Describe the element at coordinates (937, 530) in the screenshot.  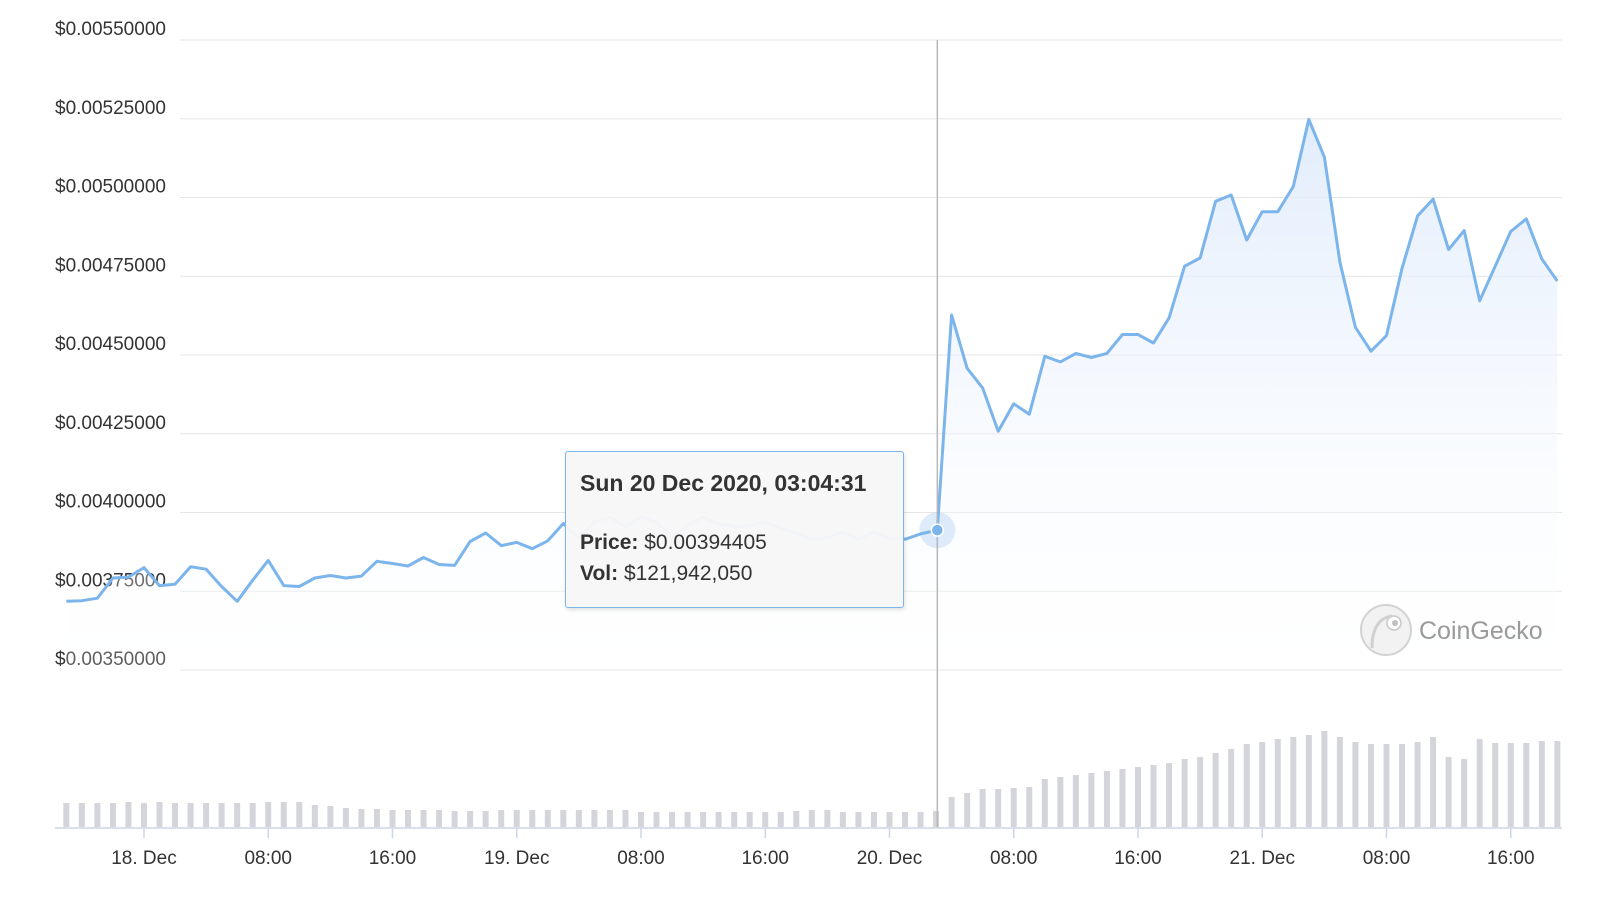
I see `highlight-point` at that location.